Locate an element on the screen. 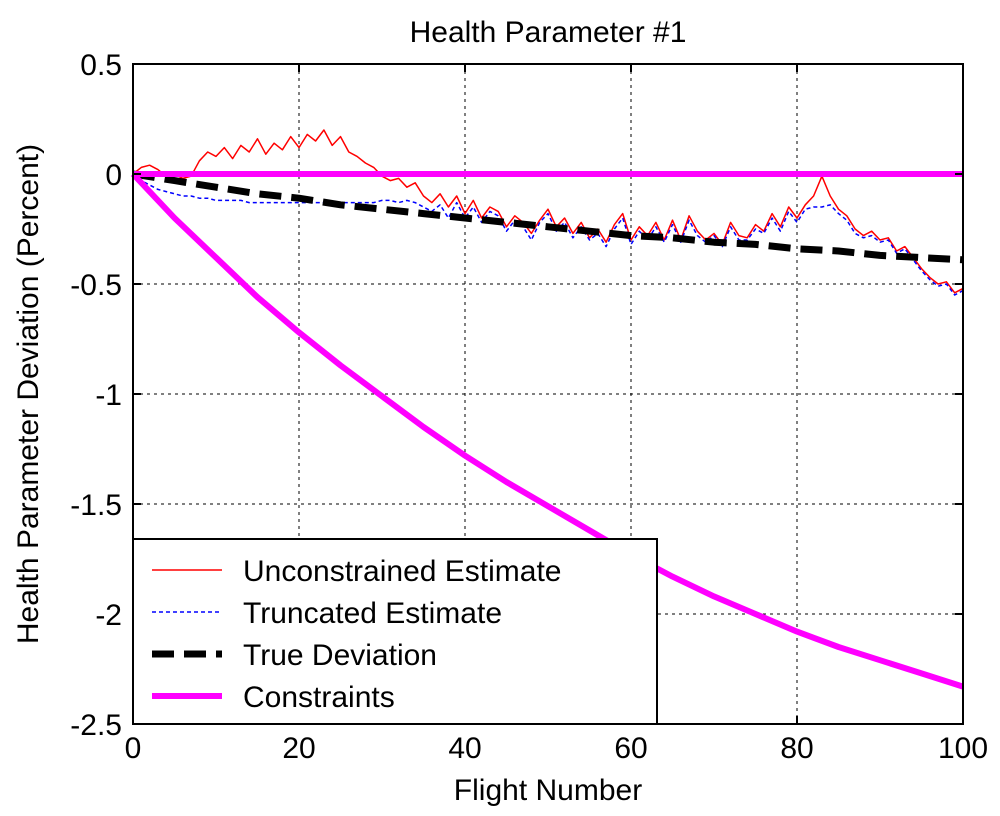 Image resolution: width=1000 pixels, height=816 pixels. y-tick-label: 0 is located at coordinates (113, 175).